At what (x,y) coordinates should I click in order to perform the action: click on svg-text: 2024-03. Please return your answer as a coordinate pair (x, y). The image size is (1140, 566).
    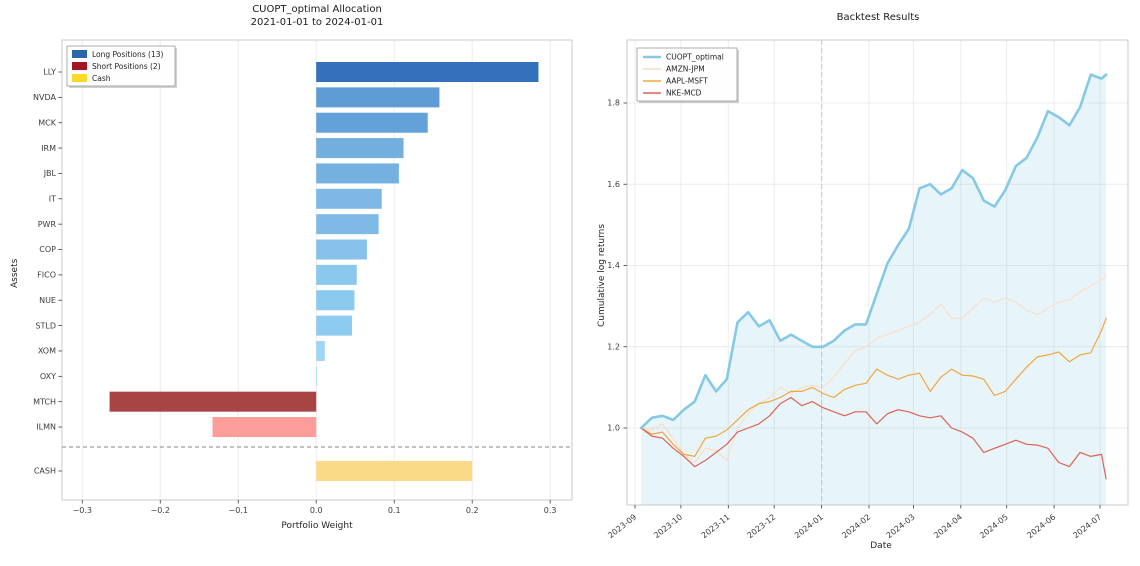
    Looking at the image, I should click on (901, 526).